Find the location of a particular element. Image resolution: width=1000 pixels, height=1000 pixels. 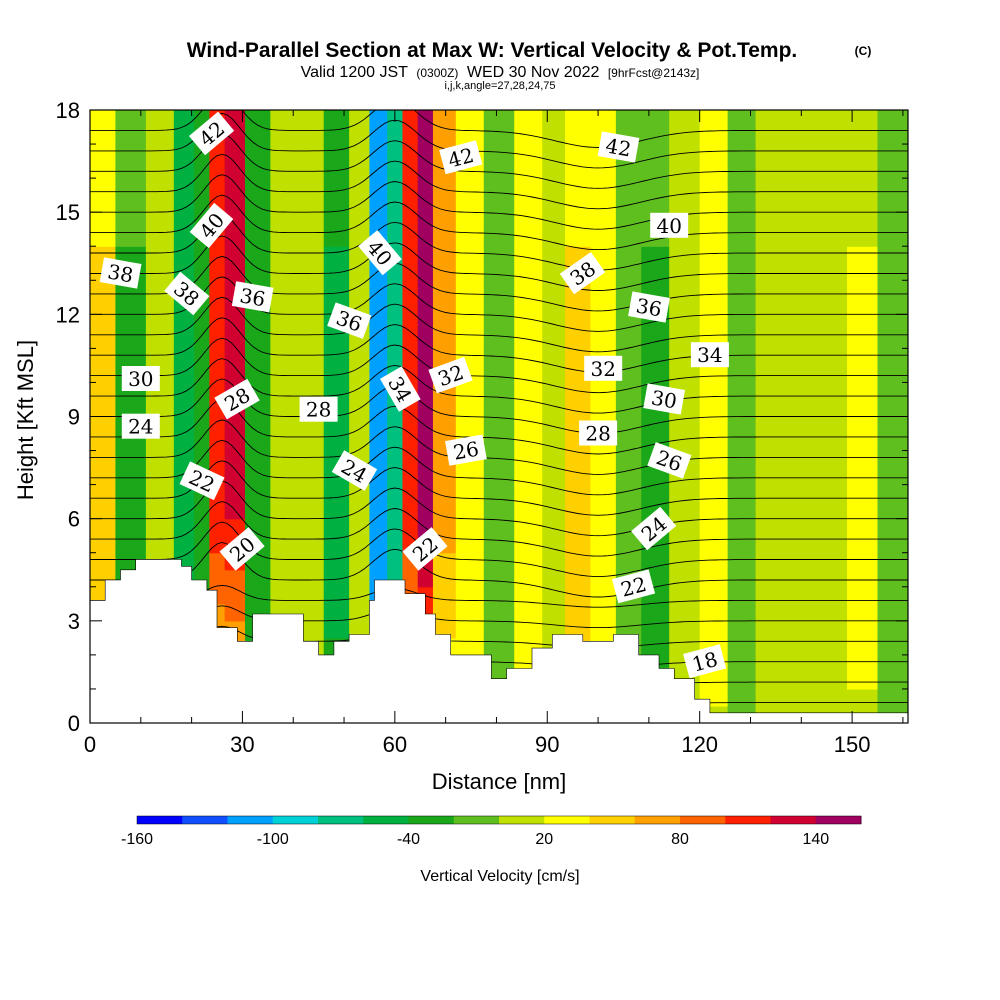

contour-label-text: 36 is located at coordinates (648, 307).